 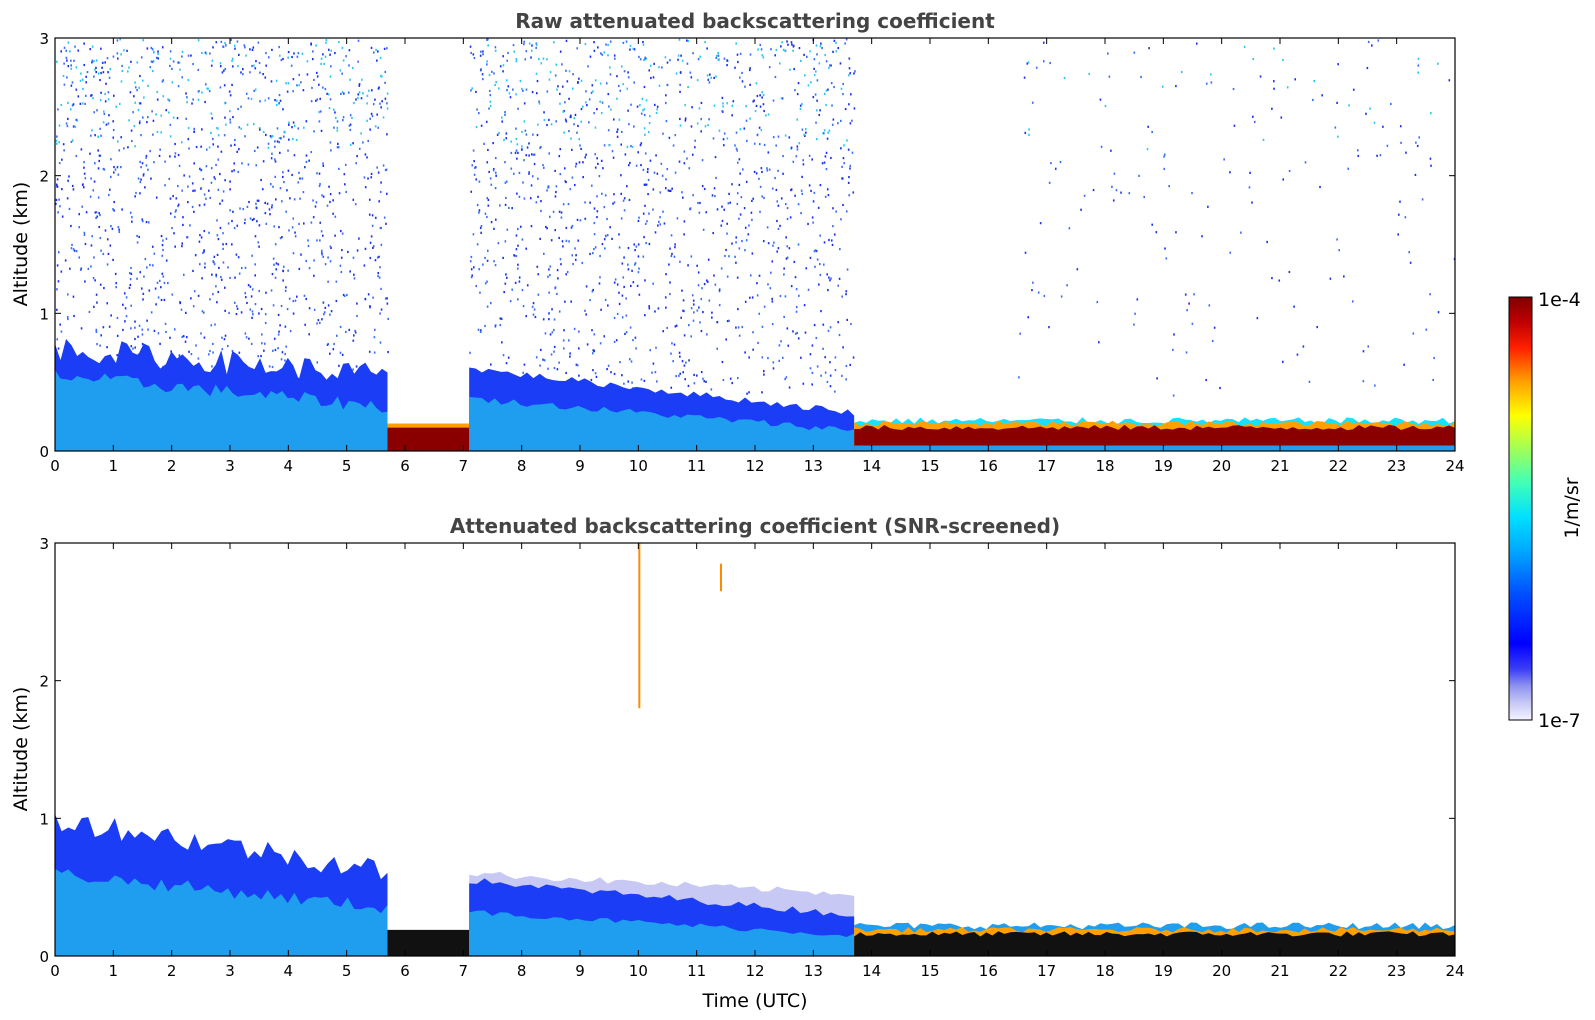 I want to click on x-tick-label: 11, so click(x=696, y=466).